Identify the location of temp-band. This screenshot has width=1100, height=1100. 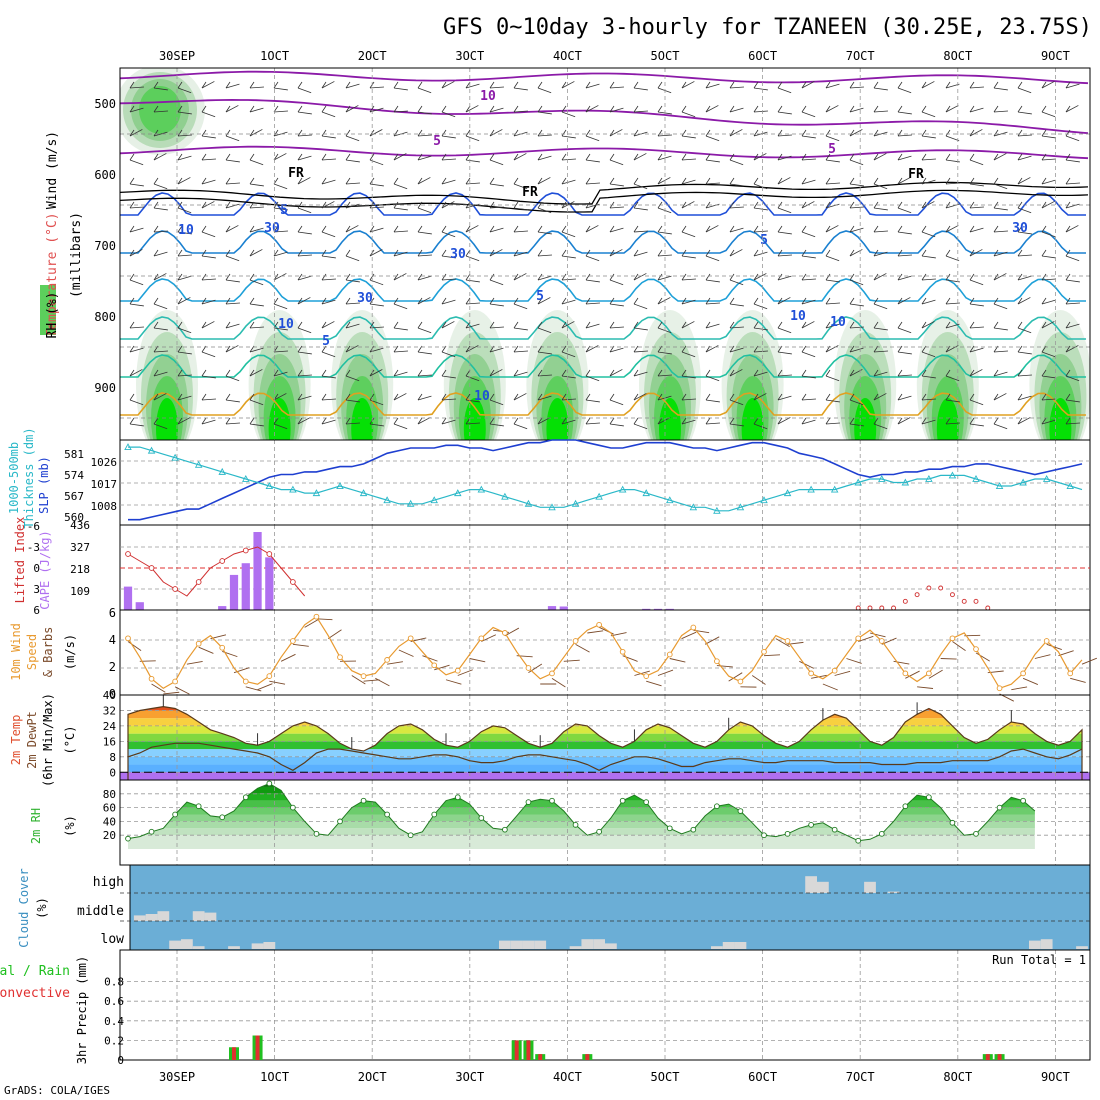
(605, 753).